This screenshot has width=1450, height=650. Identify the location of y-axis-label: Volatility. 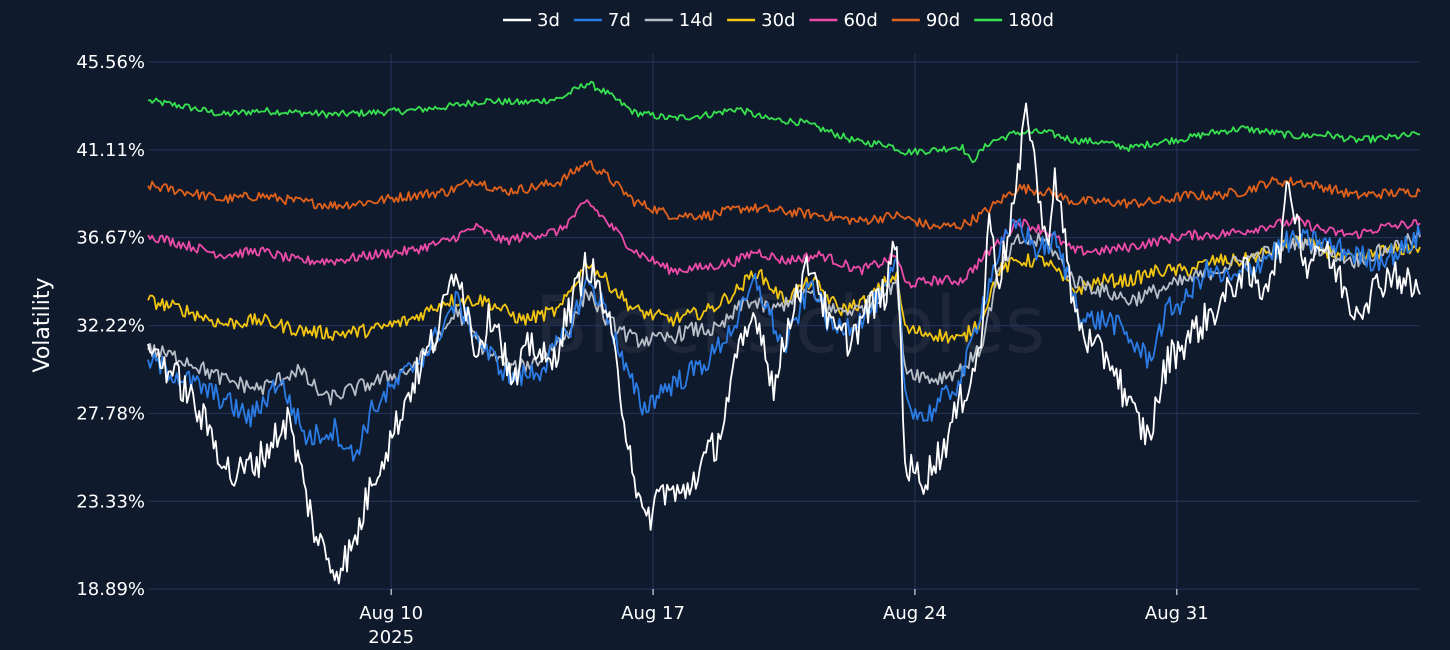
(42, 324).